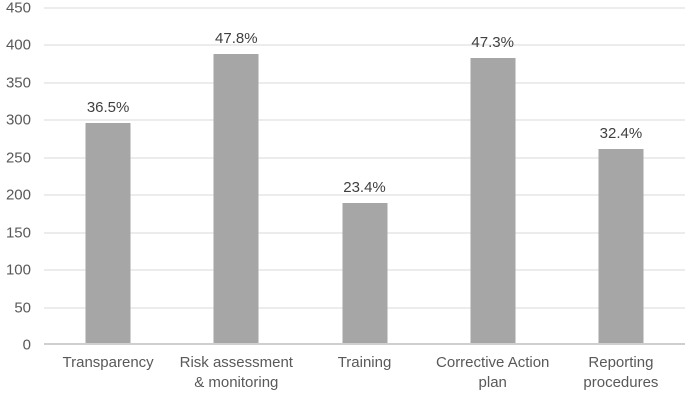  What do you see at coordinates (621, 133) in the screenshot?
I see `data-label-reporting-procedures: 32.4%` at bounding box center [621, 133].